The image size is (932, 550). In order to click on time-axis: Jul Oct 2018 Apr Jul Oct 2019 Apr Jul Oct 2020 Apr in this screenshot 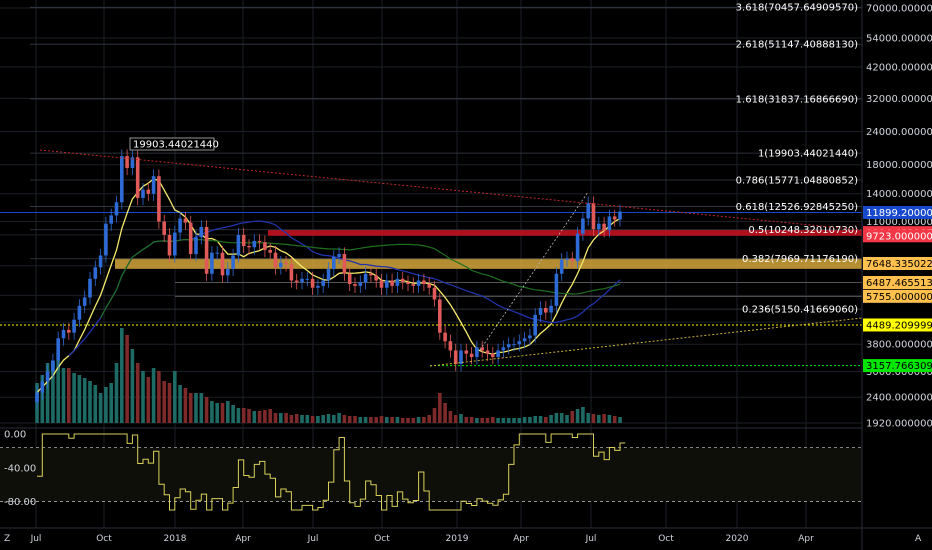, I will do `click(422, 539)`.